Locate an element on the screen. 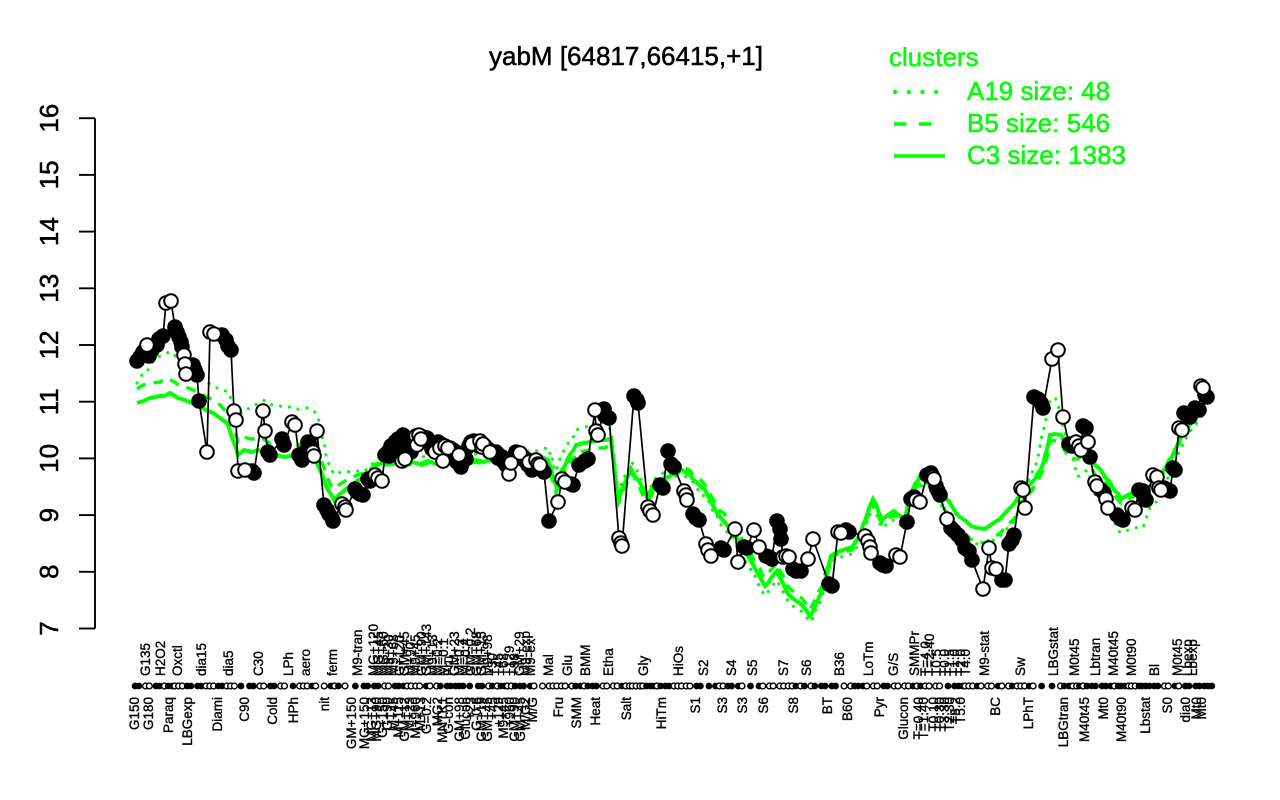  svg-text: Diami is located at coordinates (217, 714).